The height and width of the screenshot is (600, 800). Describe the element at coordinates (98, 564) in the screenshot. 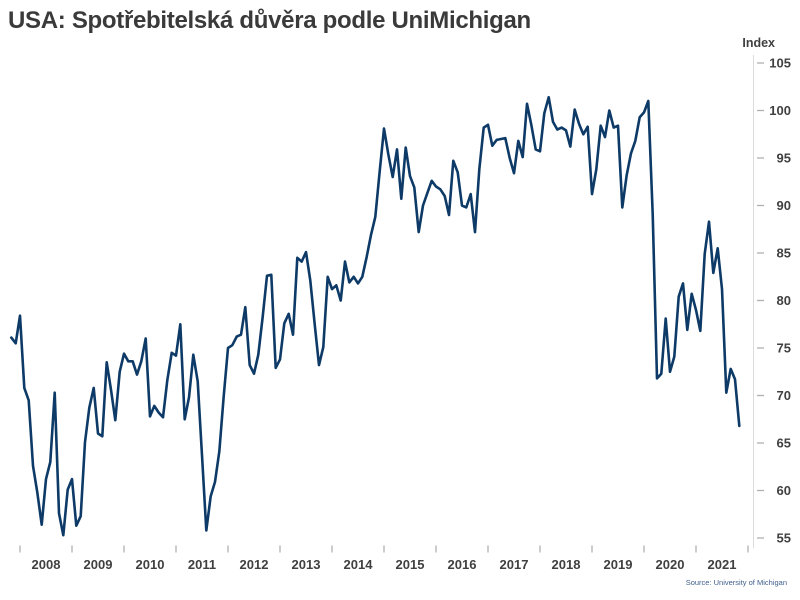

I see `x-tick-label: 2009` at that location.